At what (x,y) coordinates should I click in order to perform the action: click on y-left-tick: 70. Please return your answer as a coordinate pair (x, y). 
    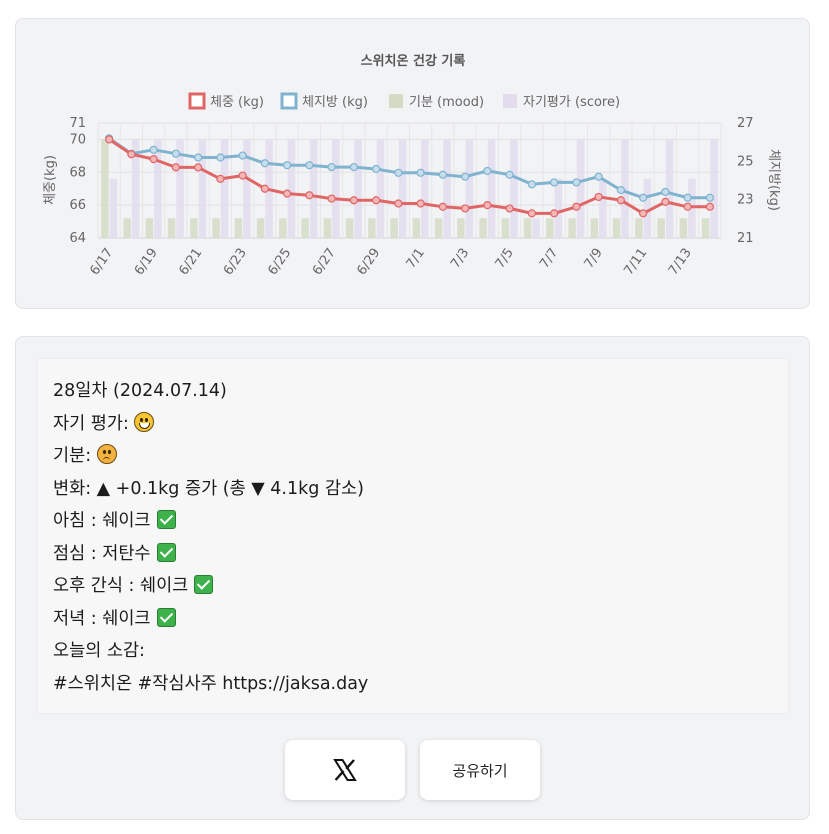
    Looking at the image, I should click on (77, 139).